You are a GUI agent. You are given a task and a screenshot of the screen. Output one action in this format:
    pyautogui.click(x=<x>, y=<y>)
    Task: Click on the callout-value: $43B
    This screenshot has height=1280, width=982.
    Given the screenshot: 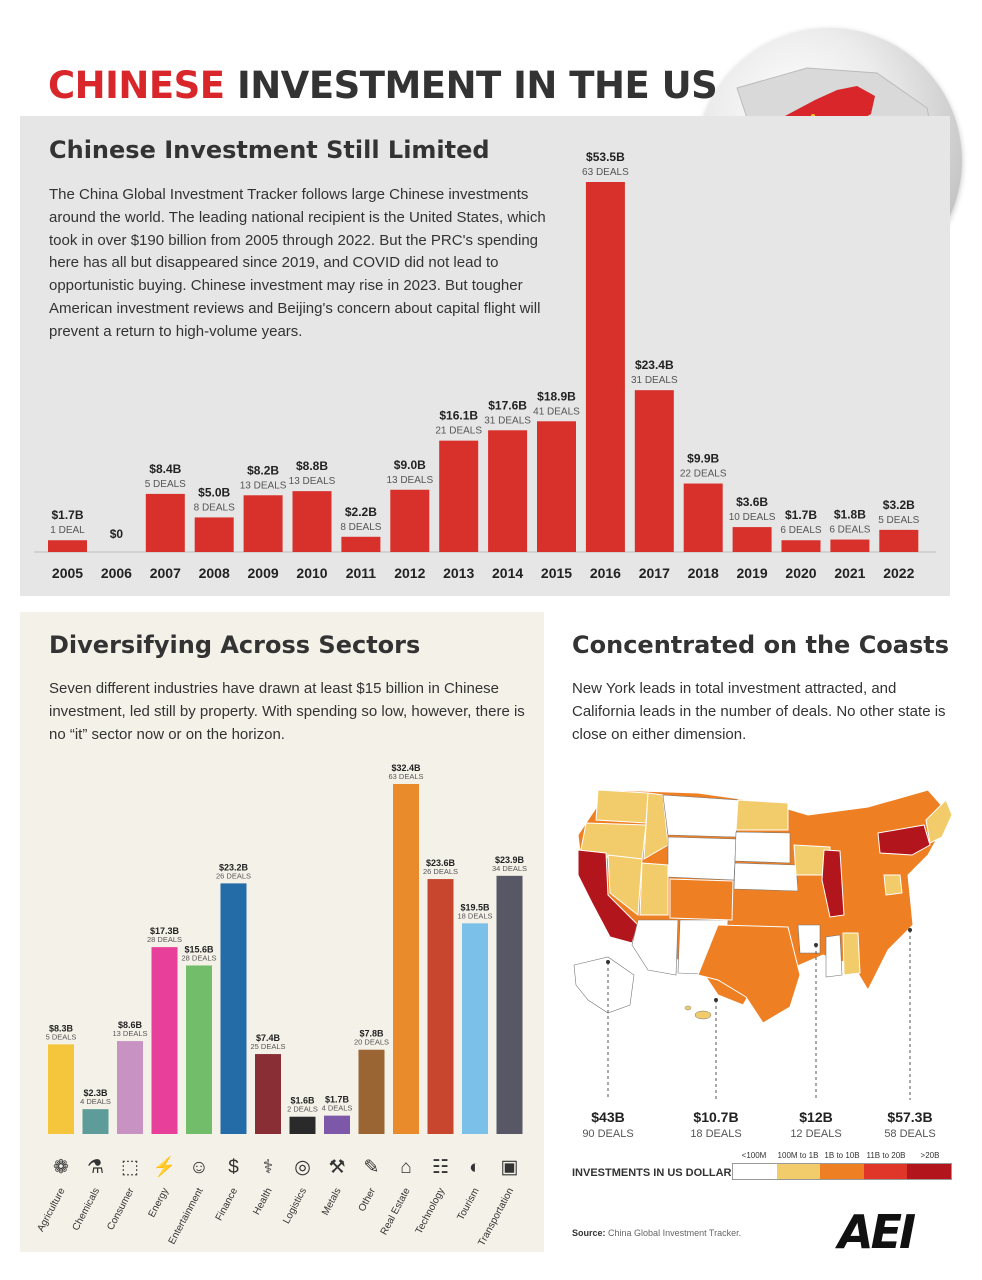 What is the action you would take?
    pyautogui.click(x=607, y=1117)
    